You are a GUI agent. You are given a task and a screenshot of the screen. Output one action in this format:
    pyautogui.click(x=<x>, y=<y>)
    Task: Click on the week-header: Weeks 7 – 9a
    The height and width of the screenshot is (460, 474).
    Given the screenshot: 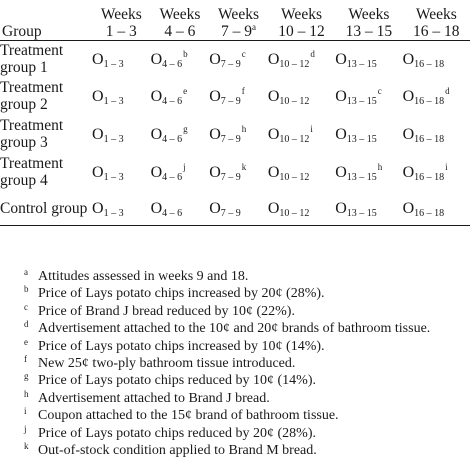 What is the action you would take?
    pyautogui.click(x=238, y=20)
    